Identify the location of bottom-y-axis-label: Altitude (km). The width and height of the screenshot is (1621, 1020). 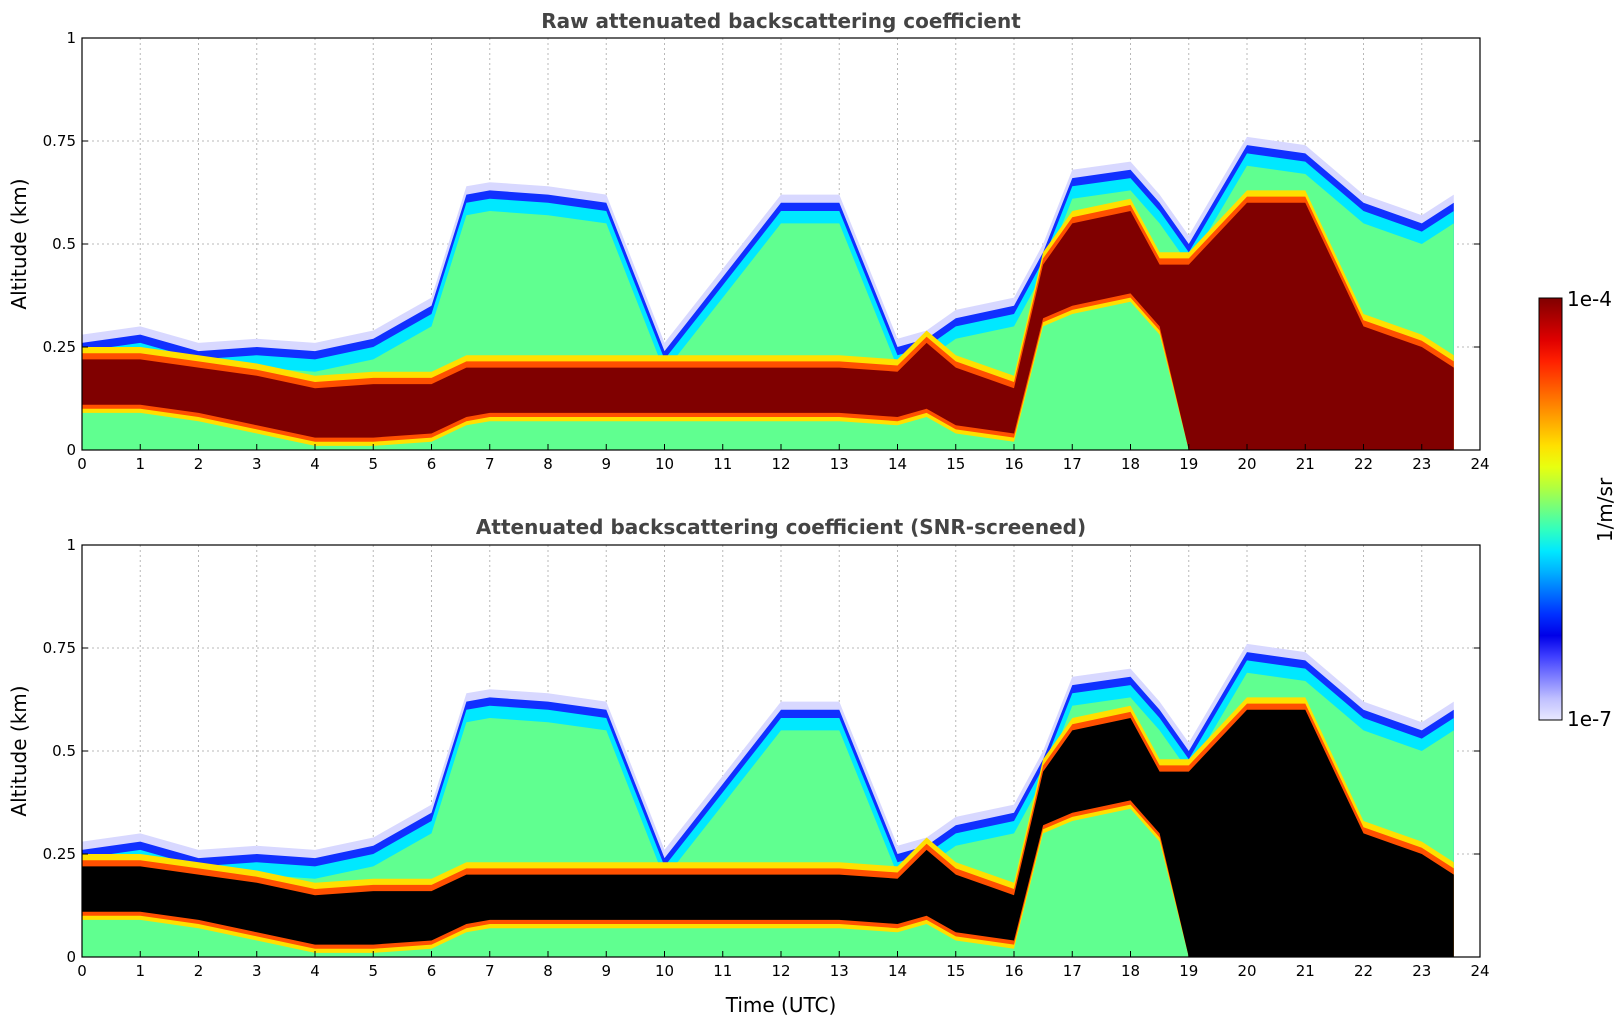
(19, 750).